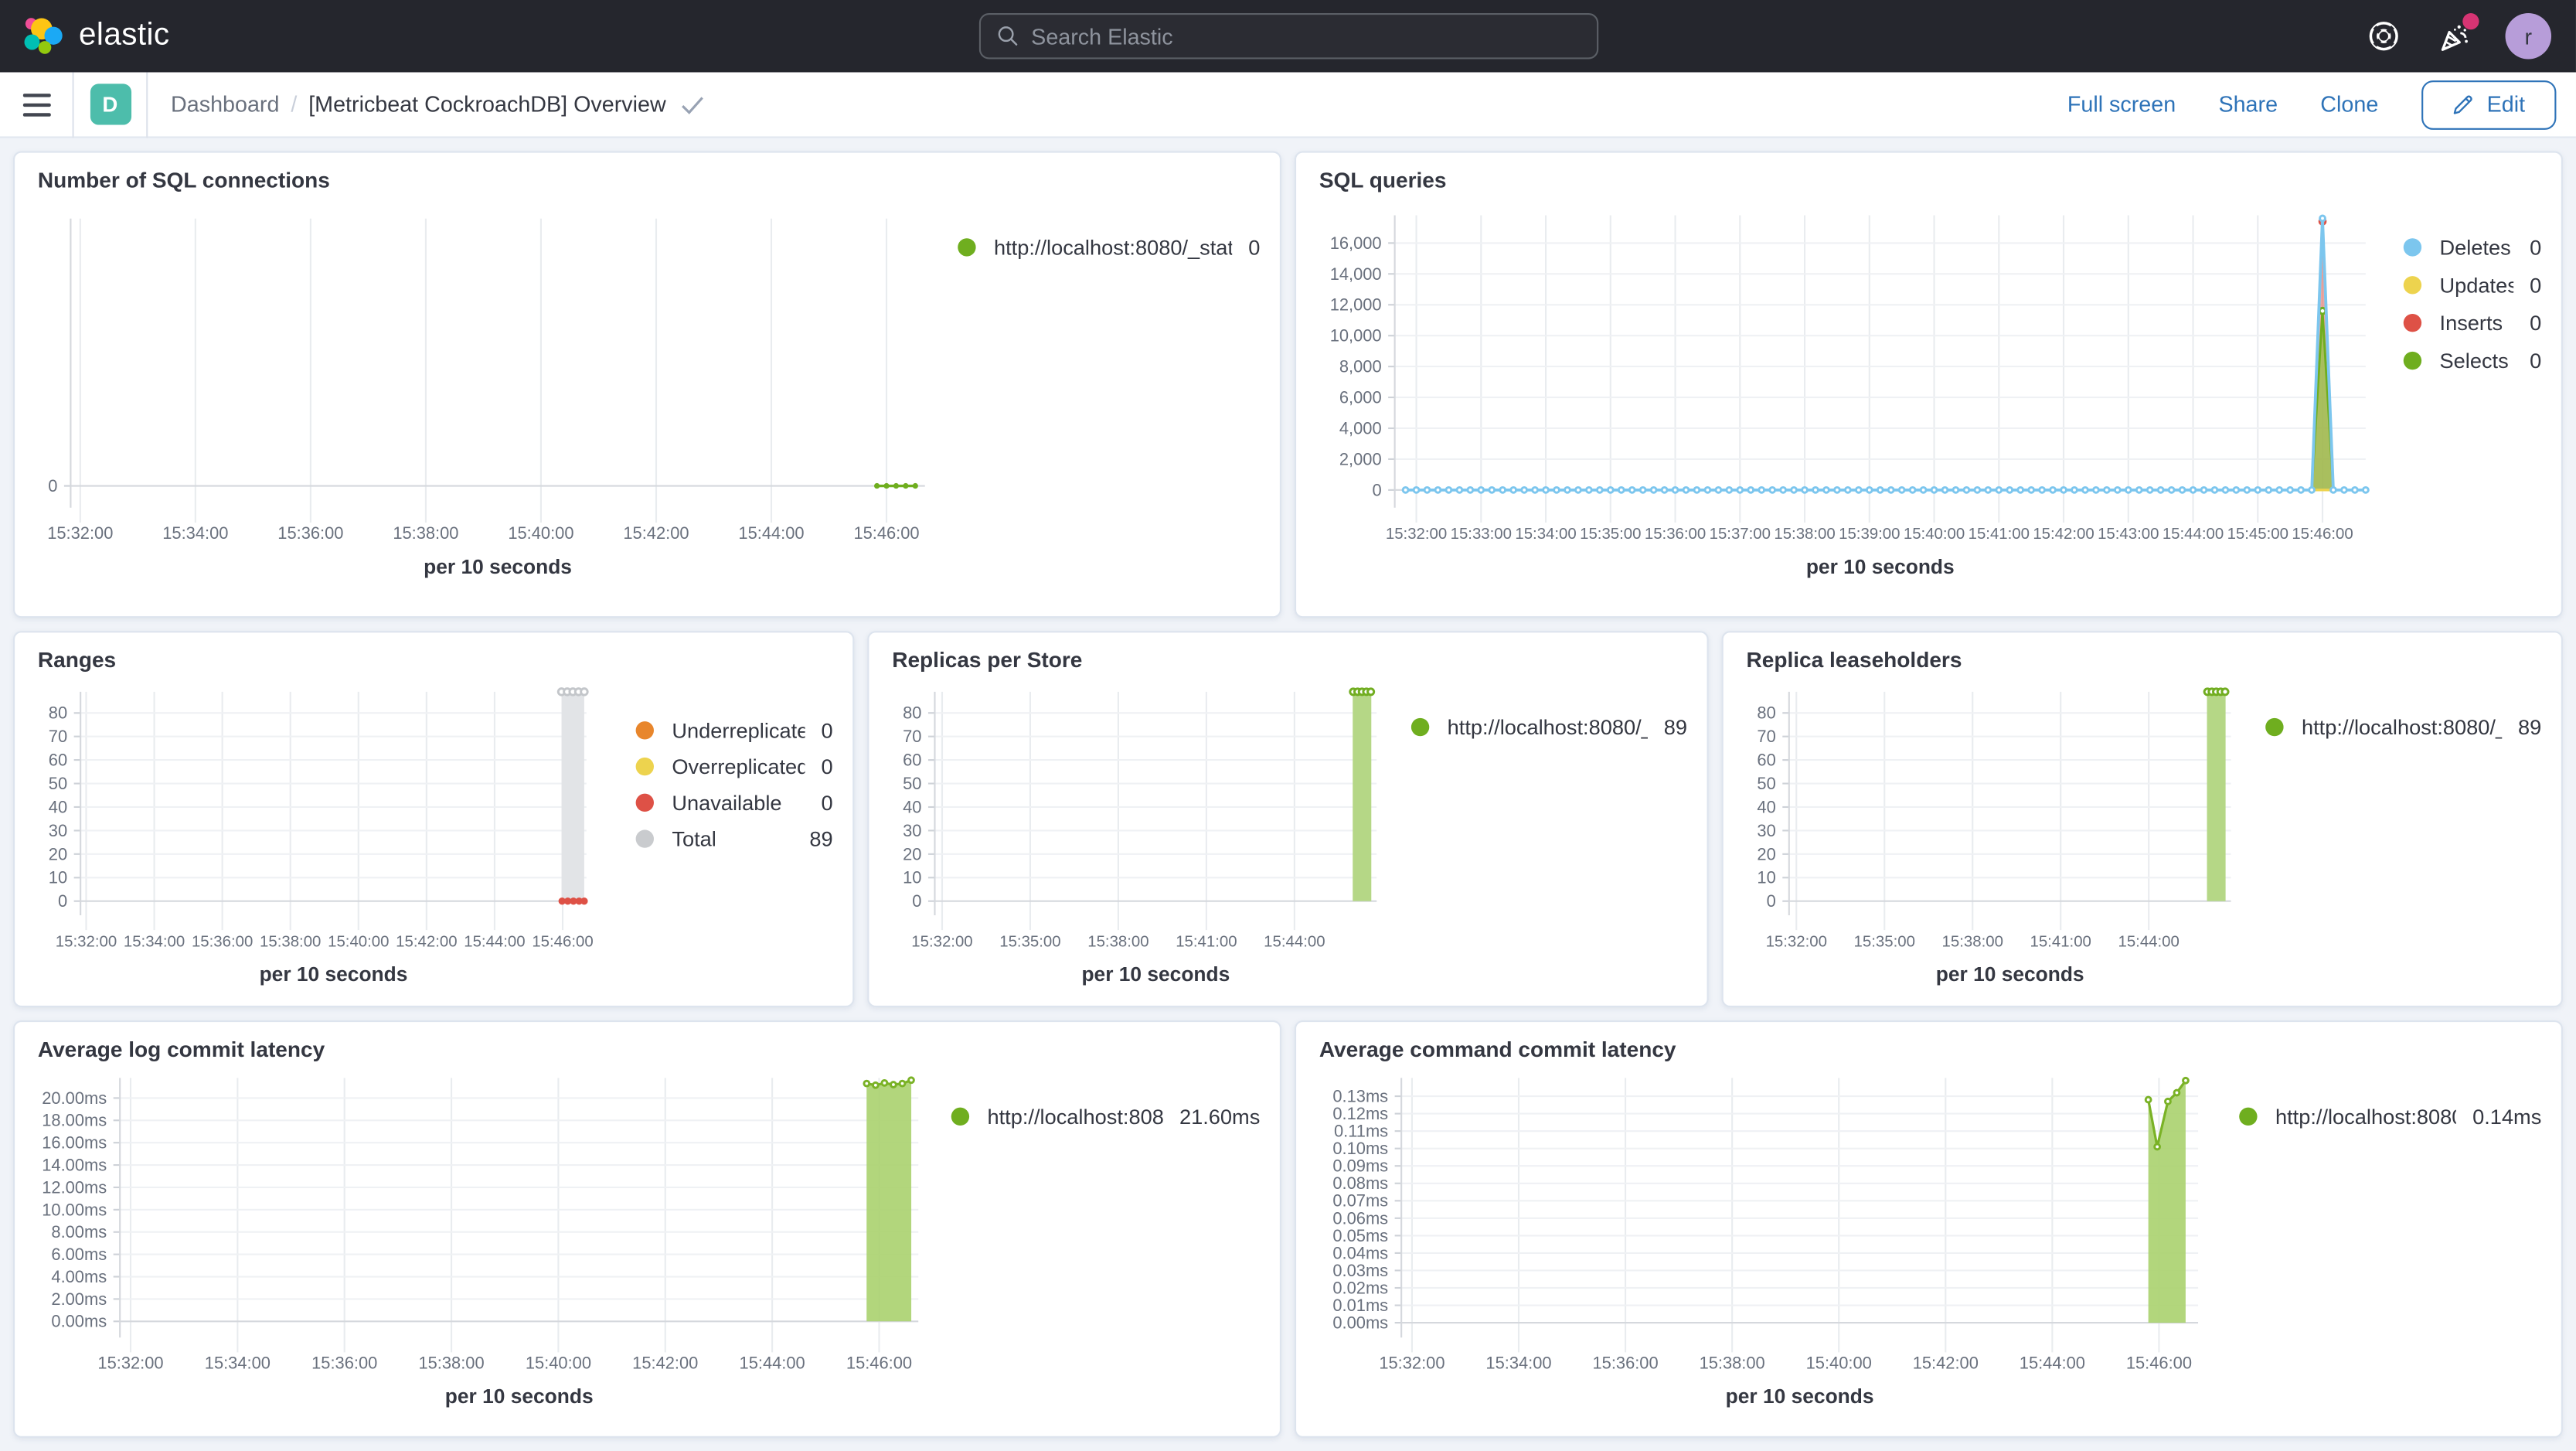  Describe the element at coordinates (2010, 974) in the screenshot. I see `svg-text: per 10 seconds` at that location.